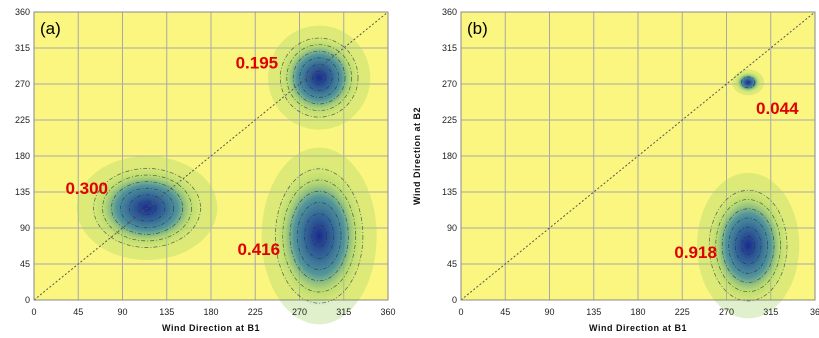  Describe the element at coordinates (211, 328) in the screenshot. I see `x-axis-title-a: Wind Direction at B1` at that location.